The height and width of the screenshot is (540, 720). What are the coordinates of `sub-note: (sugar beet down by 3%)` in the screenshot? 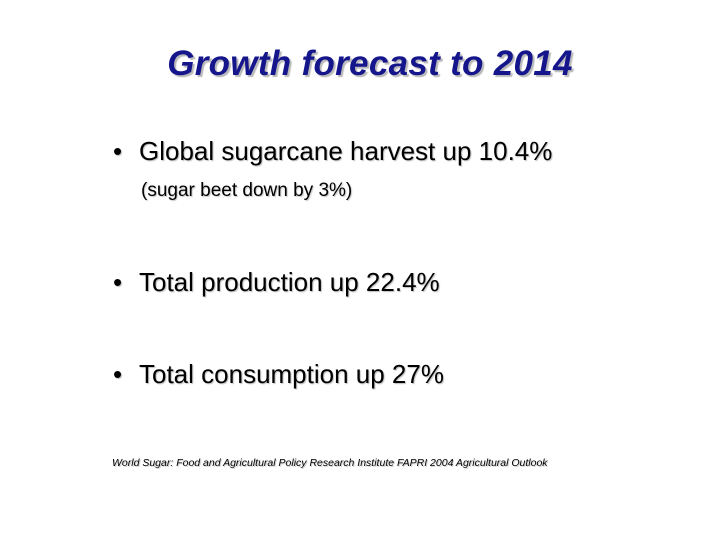 It's located at (247, 190).